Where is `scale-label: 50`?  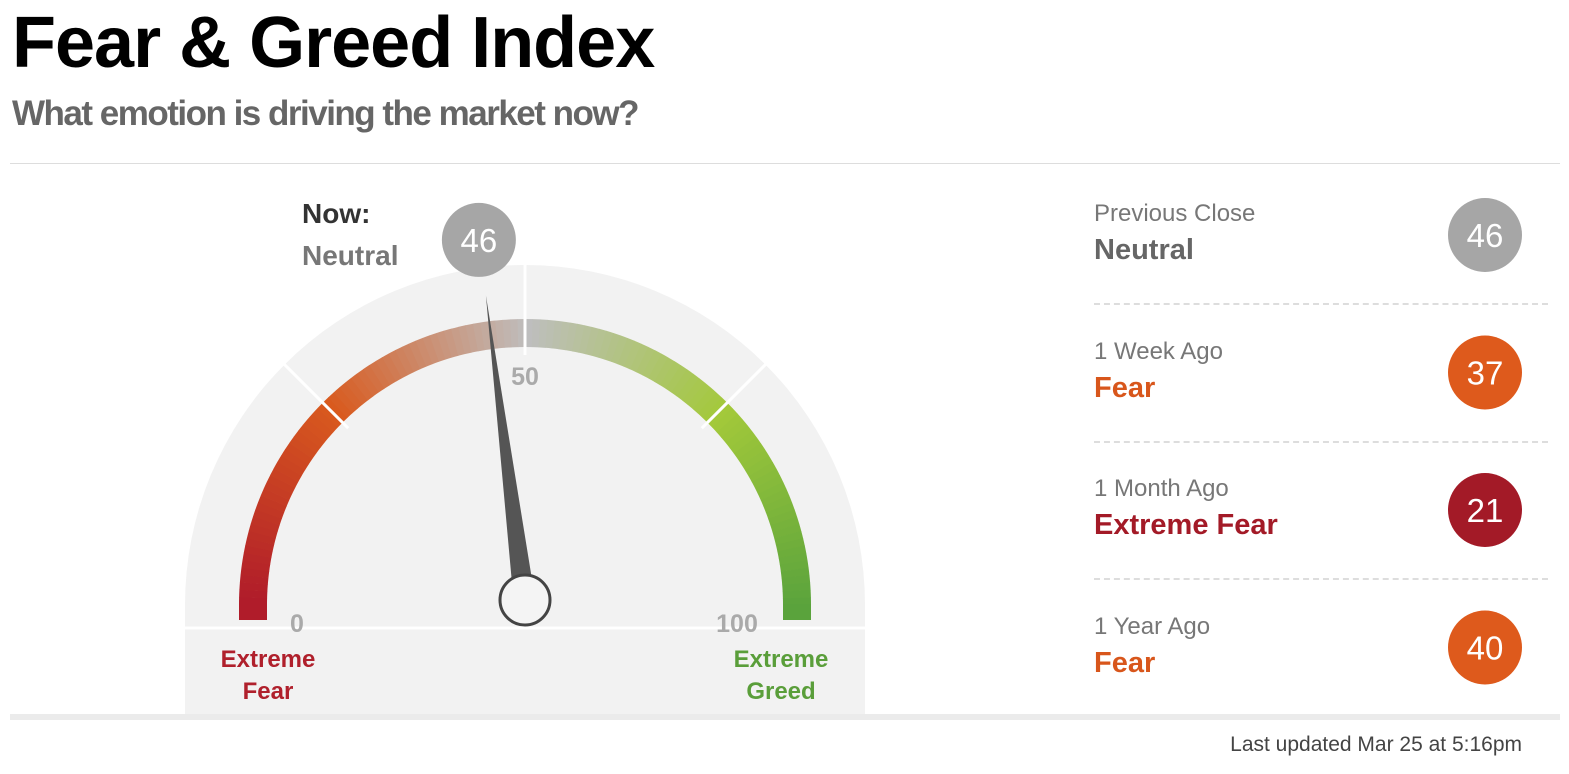 scale-label: 50 is located at coordinates (525, 377).